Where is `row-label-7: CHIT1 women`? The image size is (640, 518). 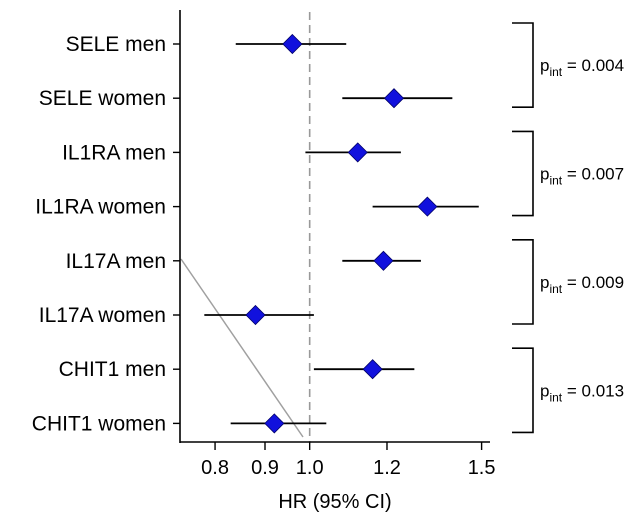
row-label-7: CHIT1 women is located at coordinates (99, 423).